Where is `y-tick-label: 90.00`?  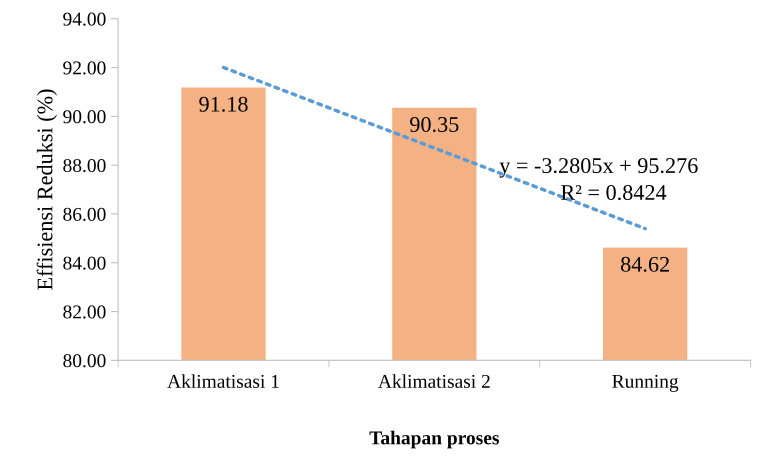 y-tick-label: 90.00 is located at coordinates (84, 117).